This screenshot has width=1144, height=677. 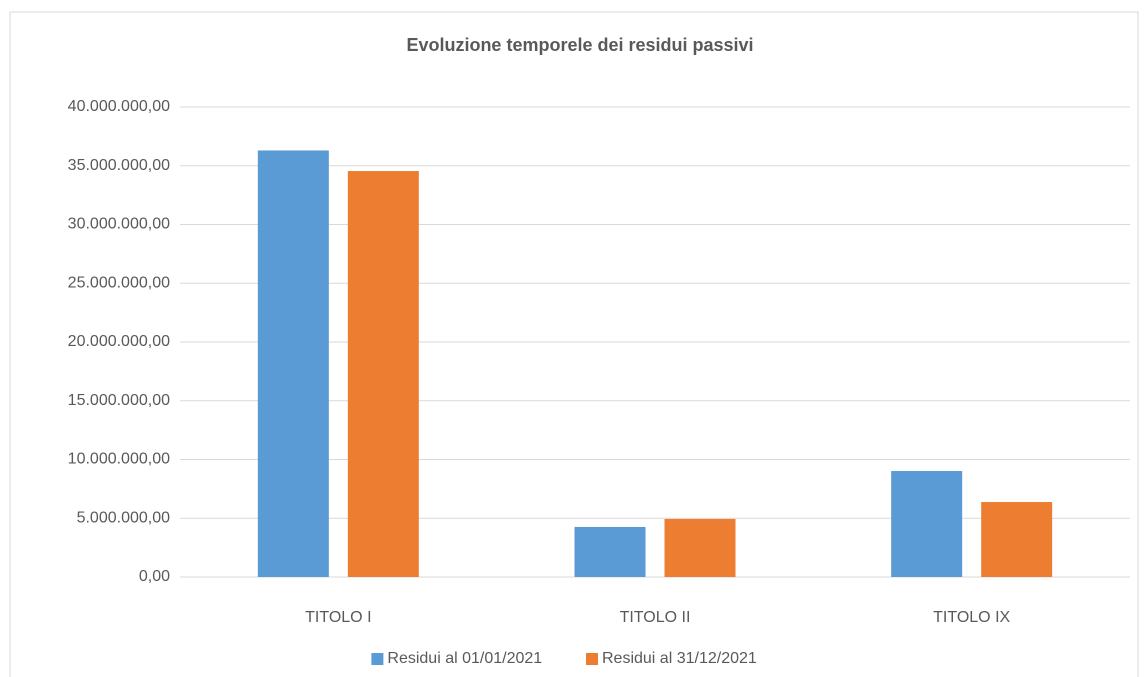 I want to click on y-tick-label: 0,00, so click(x=154, y=576).